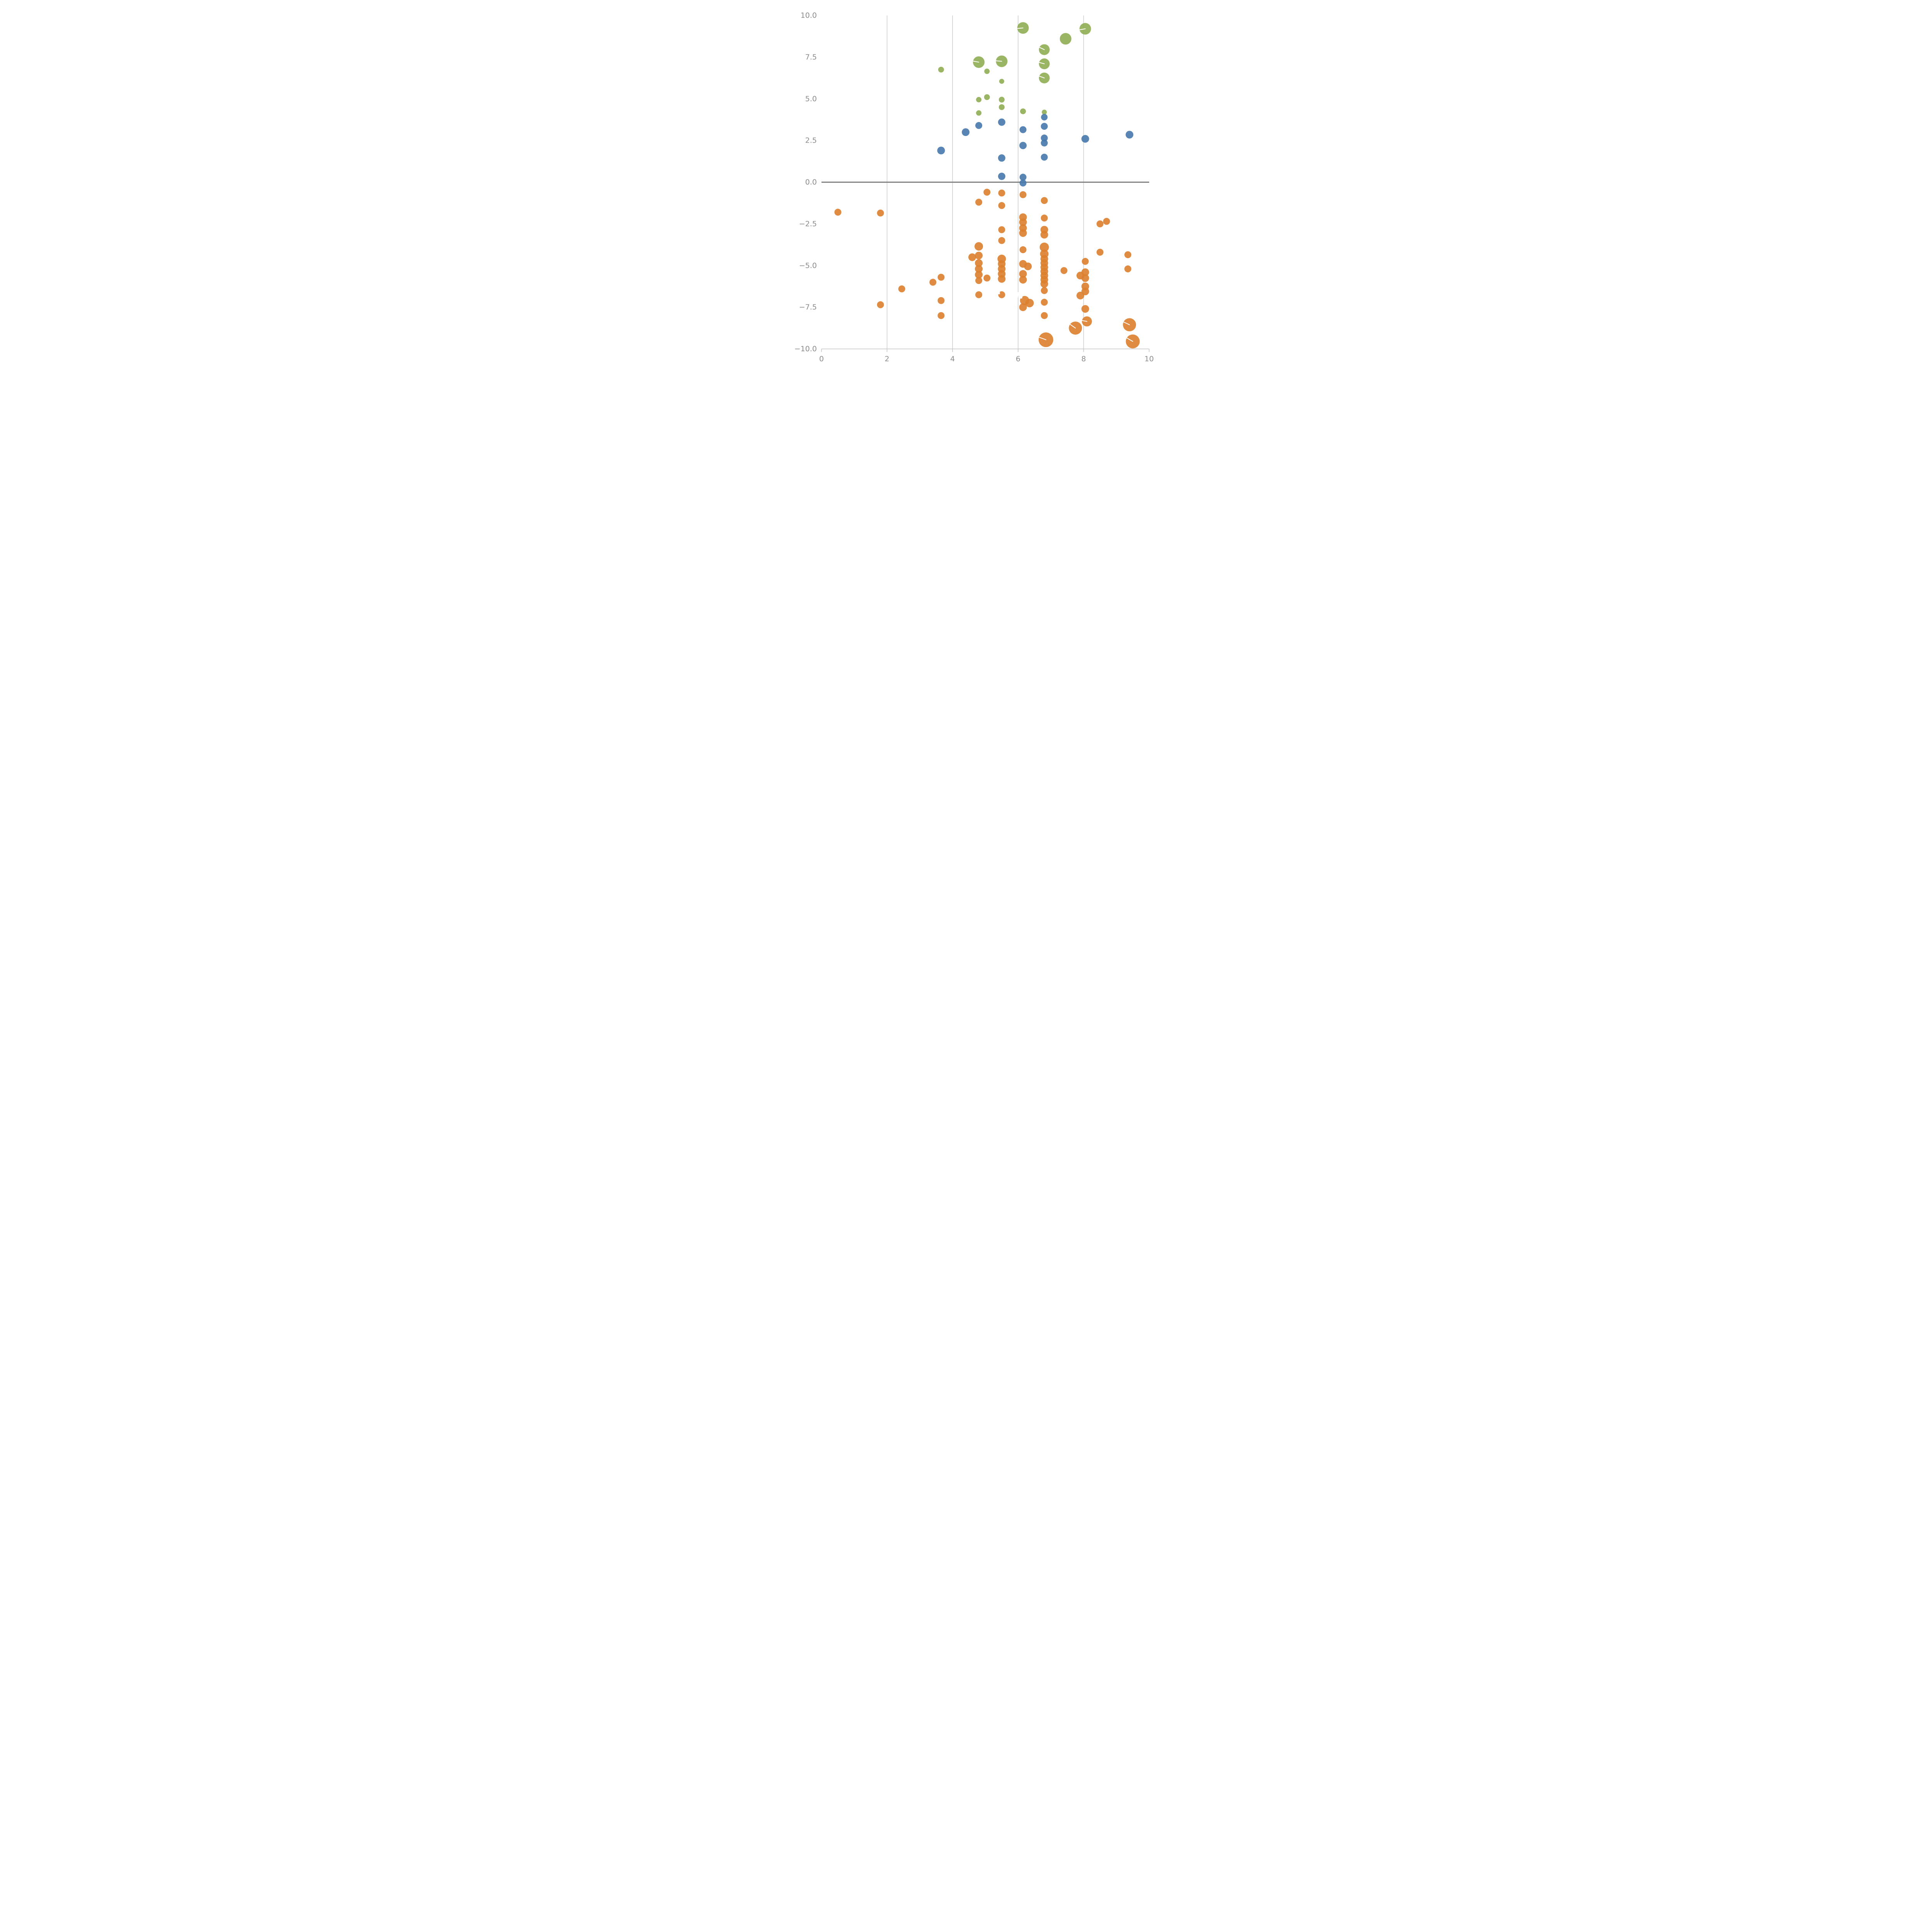 The height and width of the screenshot is (1932, 1932). I want to click on y-tick-label: 7.5, so click(811, 57).